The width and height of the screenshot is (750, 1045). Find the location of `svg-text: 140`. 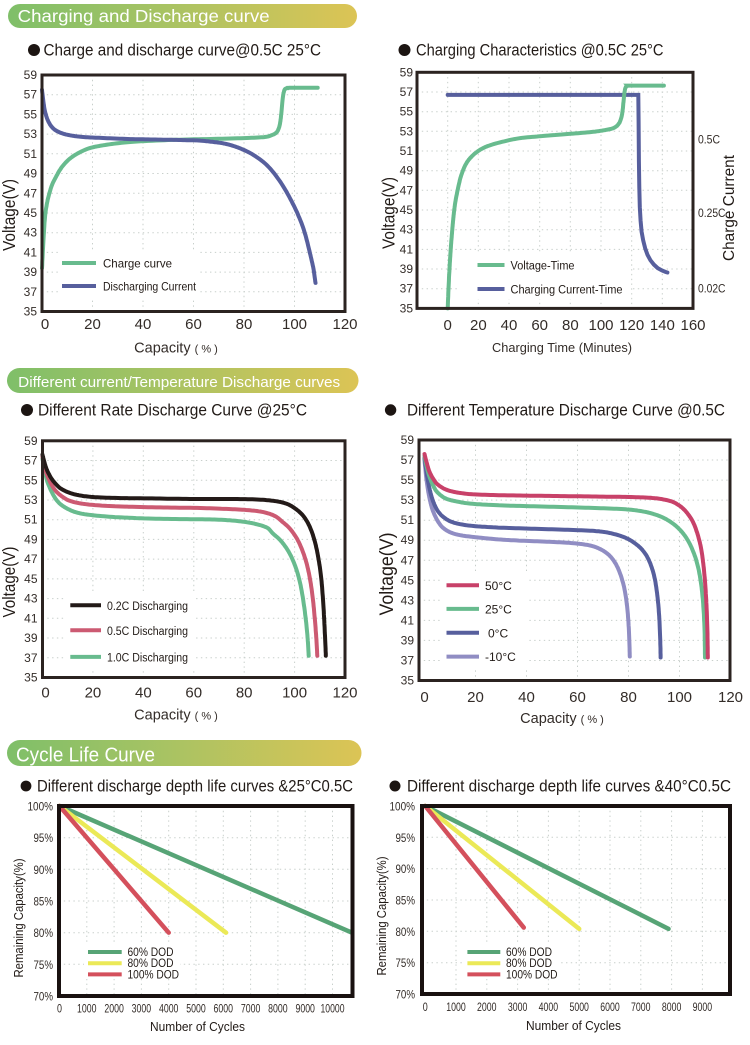

svg-text: 140 is located at coordinates (662, 325).